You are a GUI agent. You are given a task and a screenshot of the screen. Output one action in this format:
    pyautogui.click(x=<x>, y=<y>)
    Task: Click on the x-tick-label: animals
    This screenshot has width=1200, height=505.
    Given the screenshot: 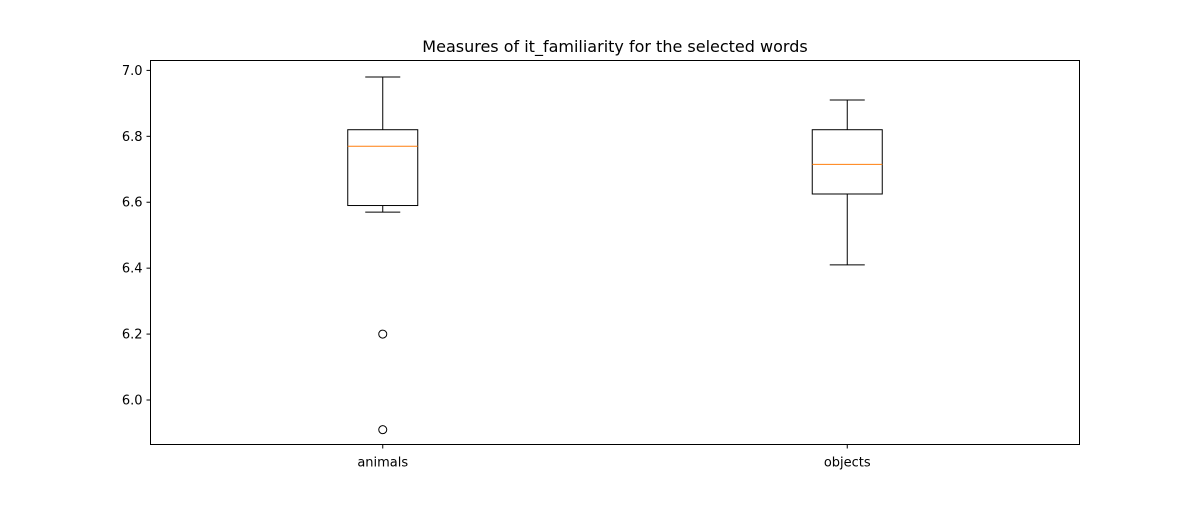 What is the action you would take?
    pyautogui.click(x=382, y=463)
    